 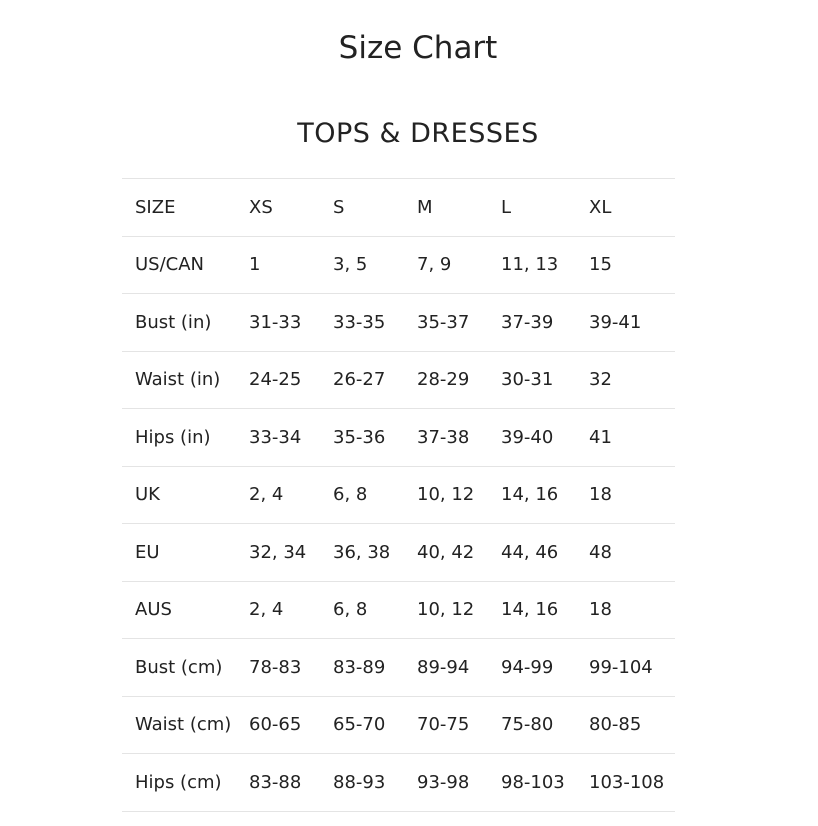 I want to click on row-label: US/CAN, so click(x=170, y=265).